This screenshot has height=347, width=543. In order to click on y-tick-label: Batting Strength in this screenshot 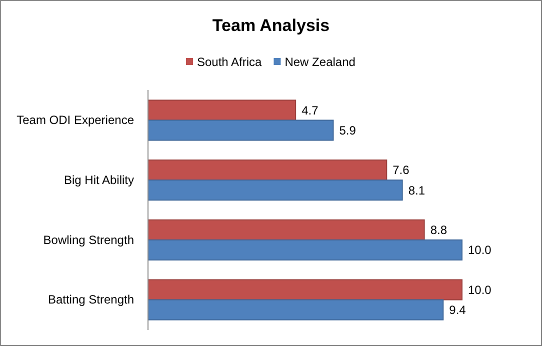, I will do `click(91, 299)`.